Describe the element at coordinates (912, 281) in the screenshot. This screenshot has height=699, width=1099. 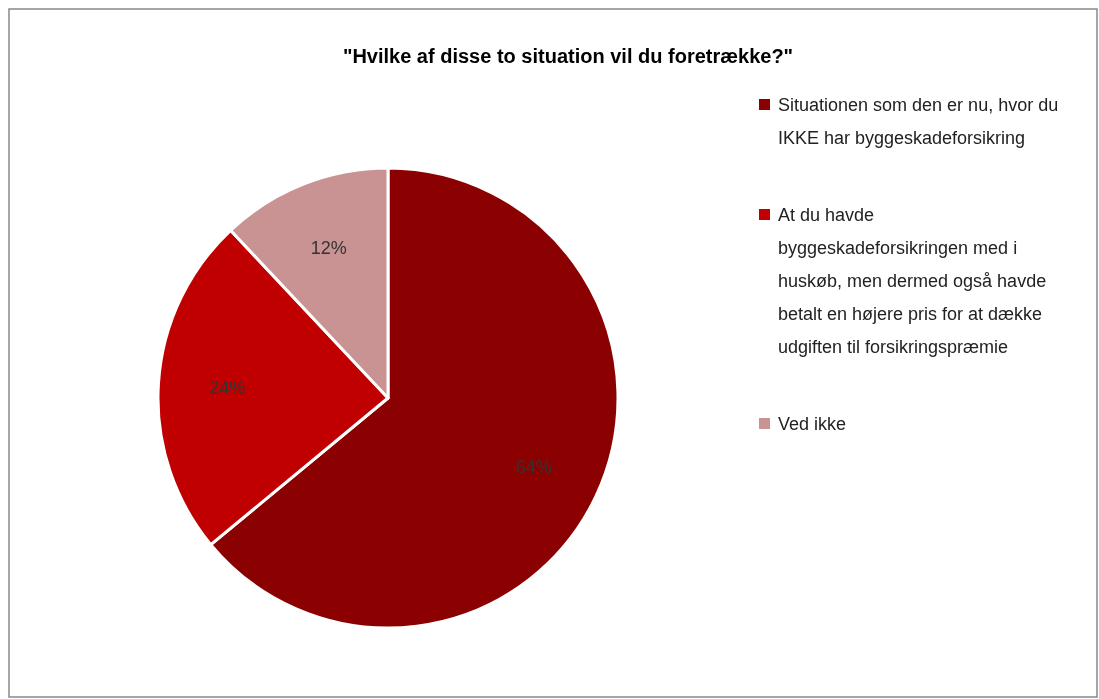
I see `legend-label: At du havde byggeskadeforsikringen med i huskøb, men dermed også havde betalt en højere pris for at dække udgiften til forsikringspræmie` at that location.